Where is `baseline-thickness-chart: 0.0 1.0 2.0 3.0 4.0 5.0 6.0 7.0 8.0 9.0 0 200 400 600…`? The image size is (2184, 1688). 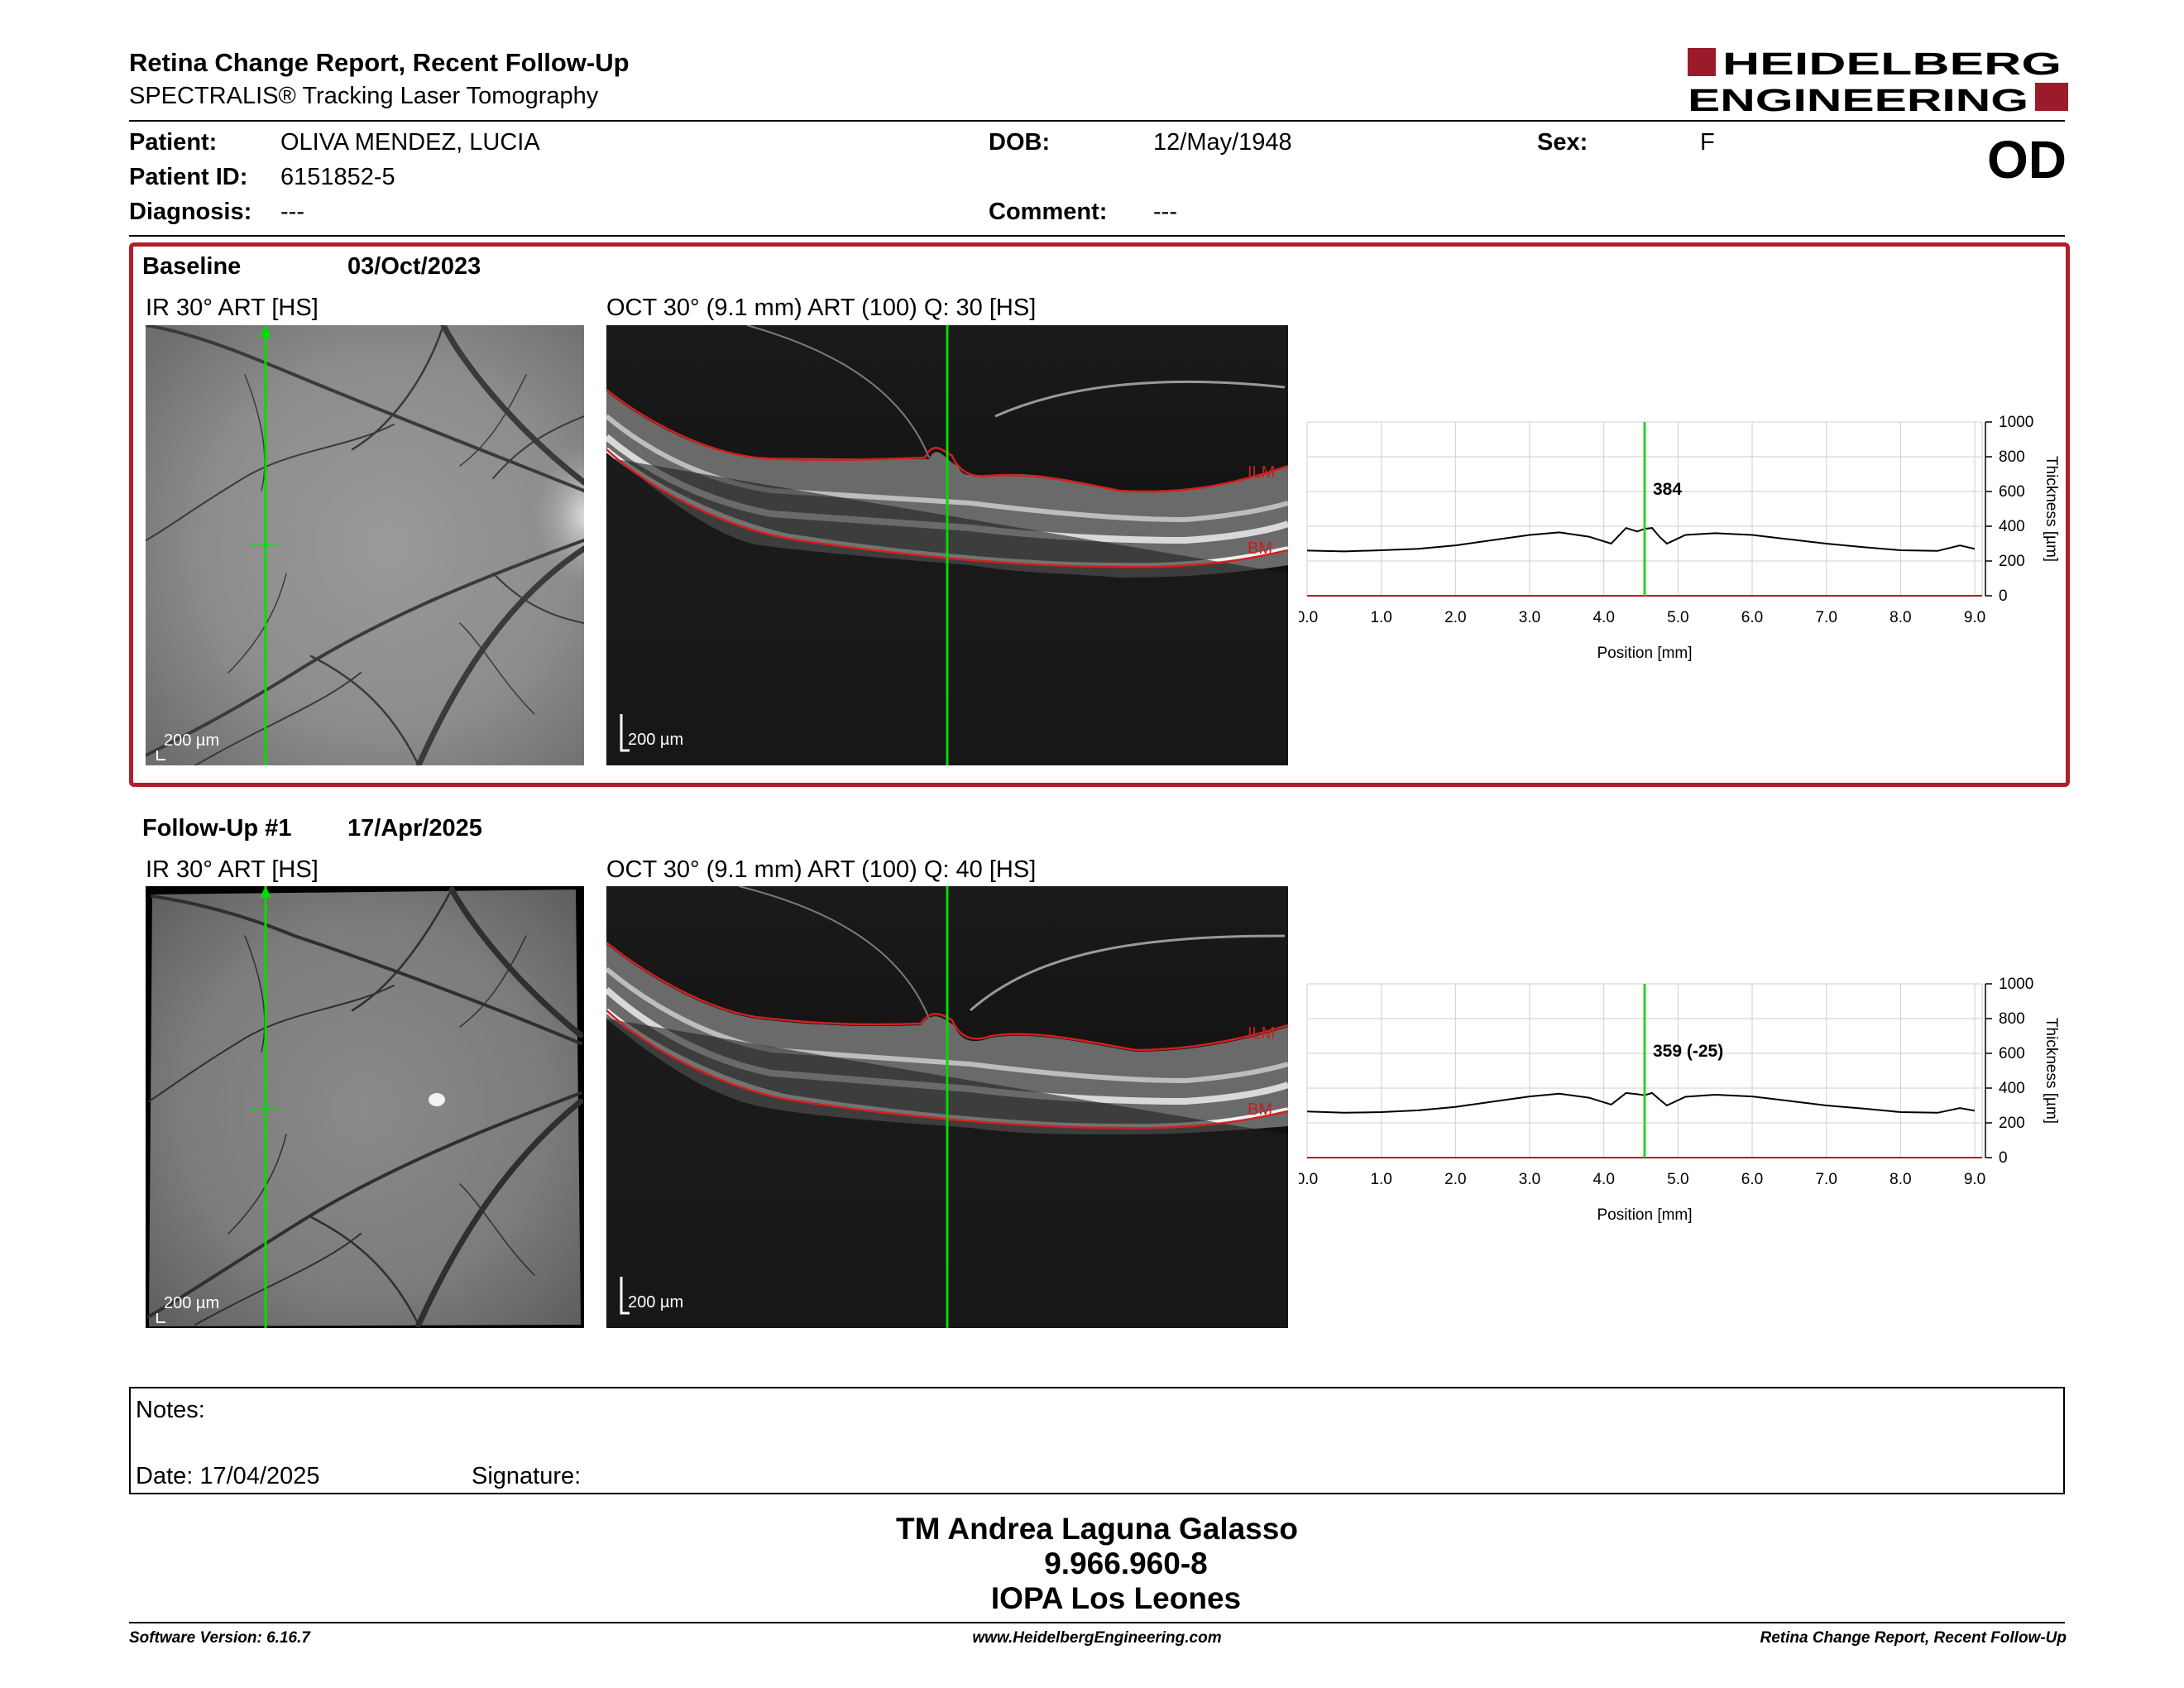
baseline-thickness-chart: 0.0 1.0 2.0 3.0 4.0 5.0 6.0 7.0 8.0 9.0 0 200 400 600… is located at coordinates (1686, 542).